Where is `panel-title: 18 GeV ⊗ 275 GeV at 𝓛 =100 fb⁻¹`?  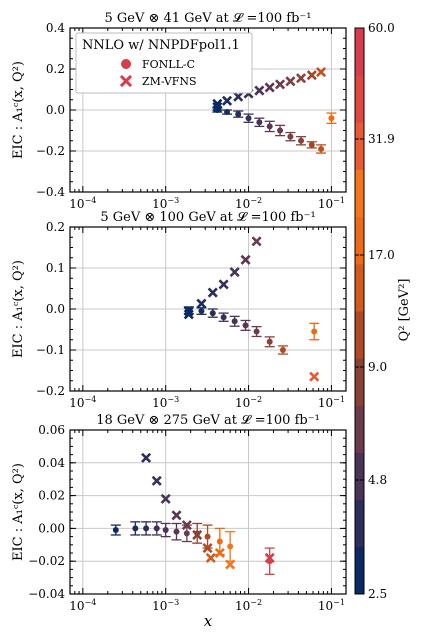
panel-title: 18 GeV ⊗ 275 GeV at 𝓛 =100 fb⁻¹ is located at coordinates (208, 420).